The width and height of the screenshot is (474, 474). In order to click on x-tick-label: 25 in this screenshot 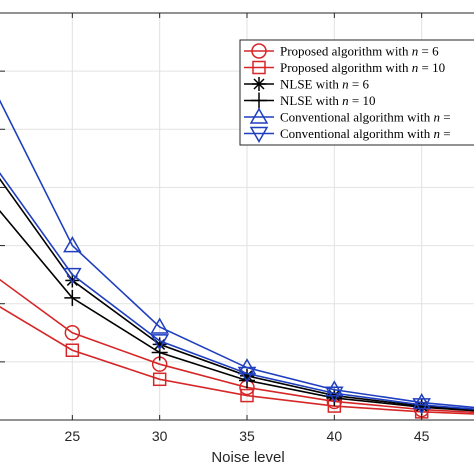, I will do `click(73, 436)`.